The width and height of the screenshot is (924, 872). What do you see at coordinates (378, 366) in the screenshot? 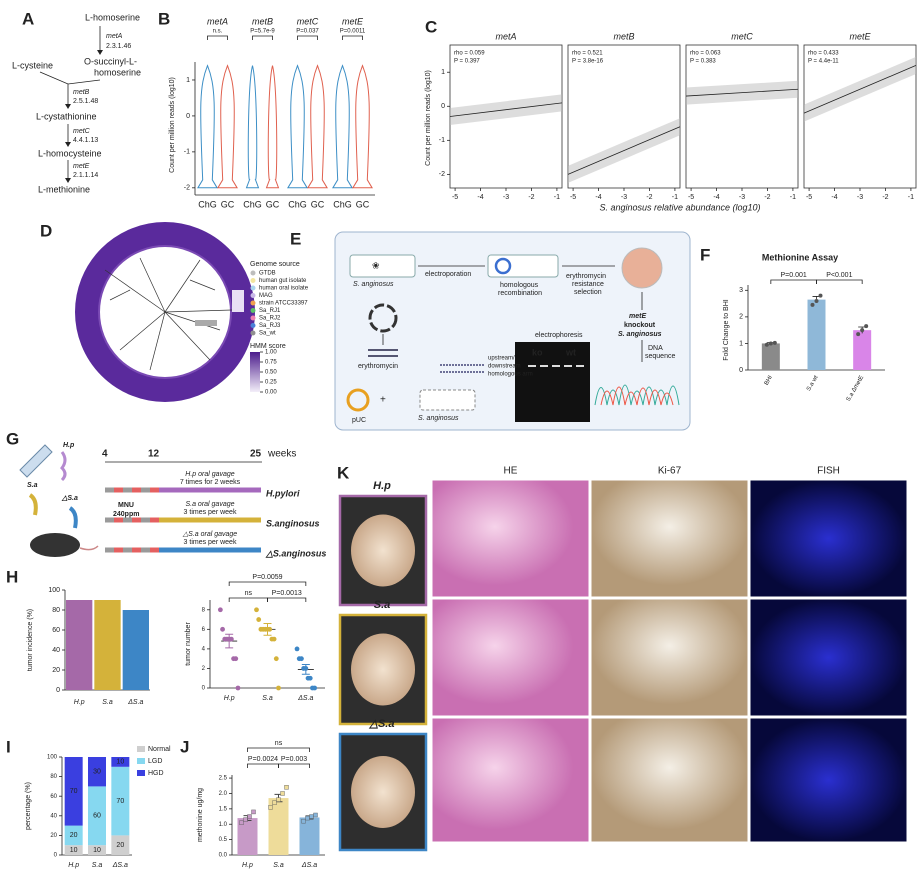
I see `label: erythromycin` at bounding box center [378, 366].